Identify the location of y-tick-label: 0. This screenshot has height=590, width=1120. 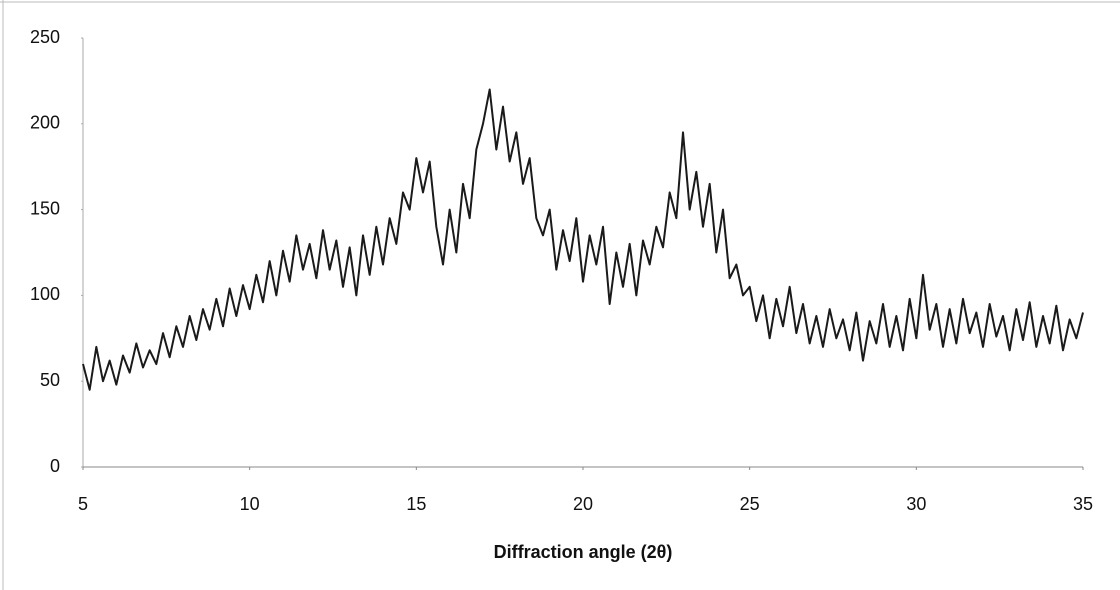
(55, 466).